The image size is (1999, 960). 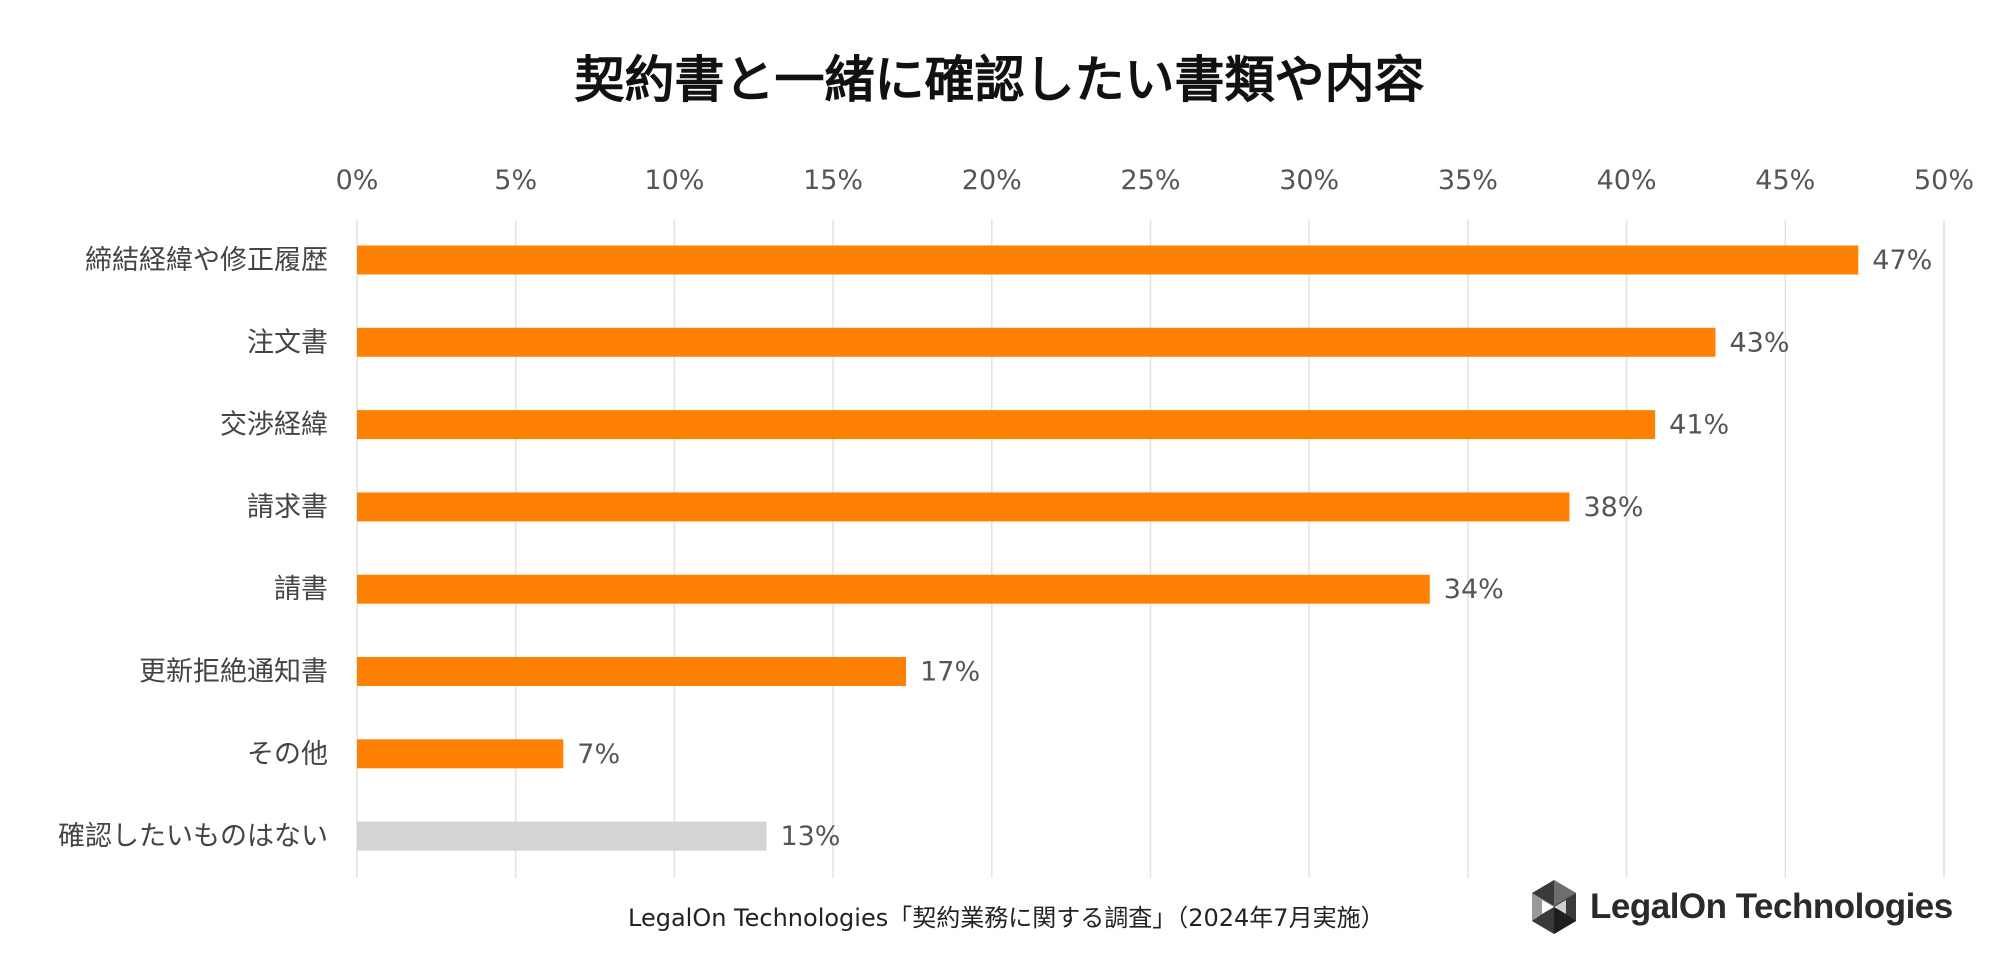 What do you see at coordinates (1150, 180) in the screenshot?
I see `x-tick-label: 25%` at bounding box center [1150, 180].